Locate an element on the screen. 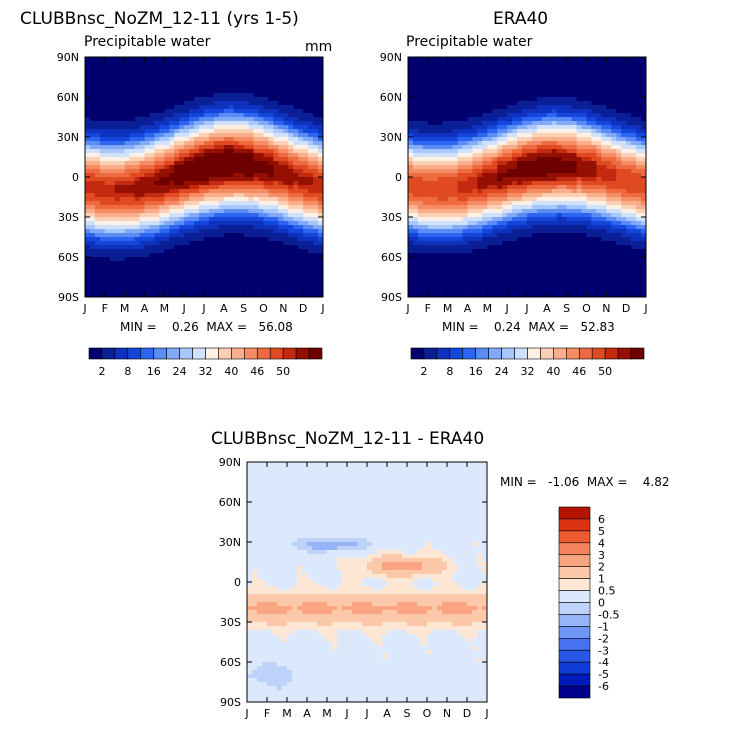  panel2-field is located at coordinates (527, 177).